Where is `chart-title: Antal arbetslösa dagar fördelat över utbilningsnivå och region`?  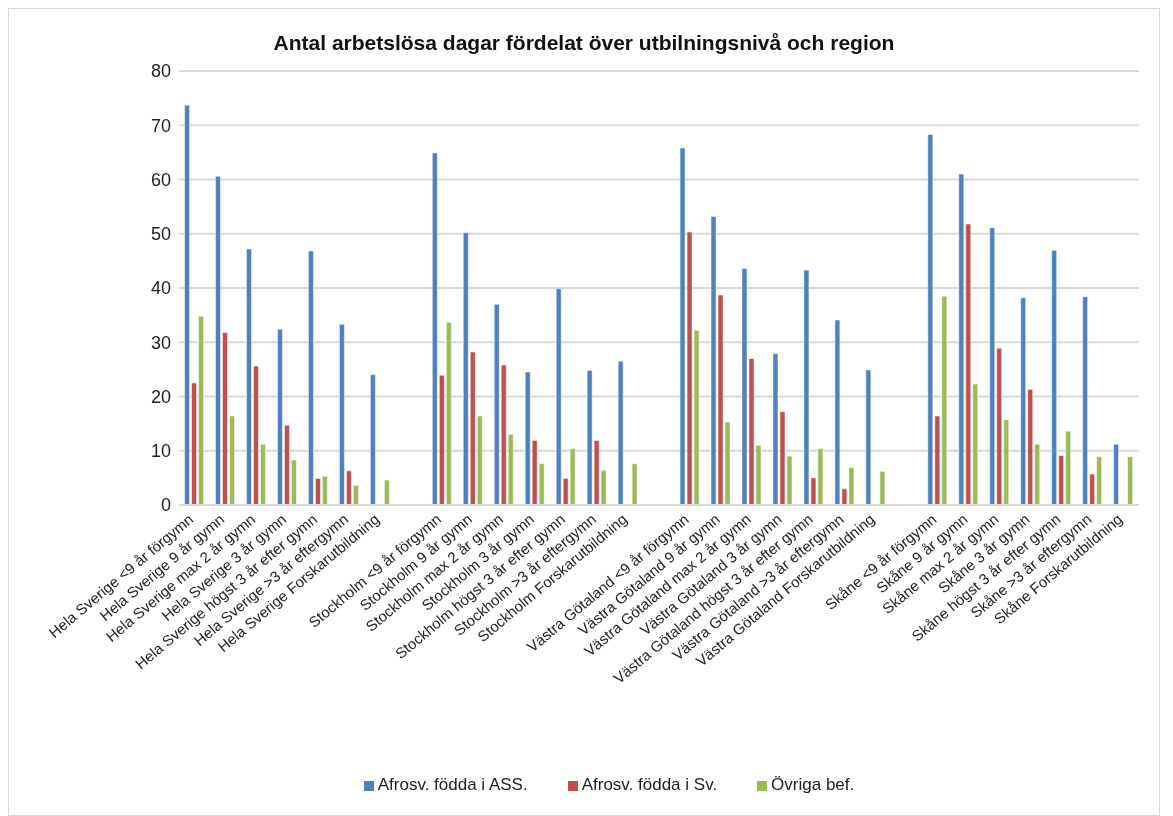
chart-title: Antal arbetslösa dagar fördelat över utbilningsnivå och region is located at coordinates (584, 43).